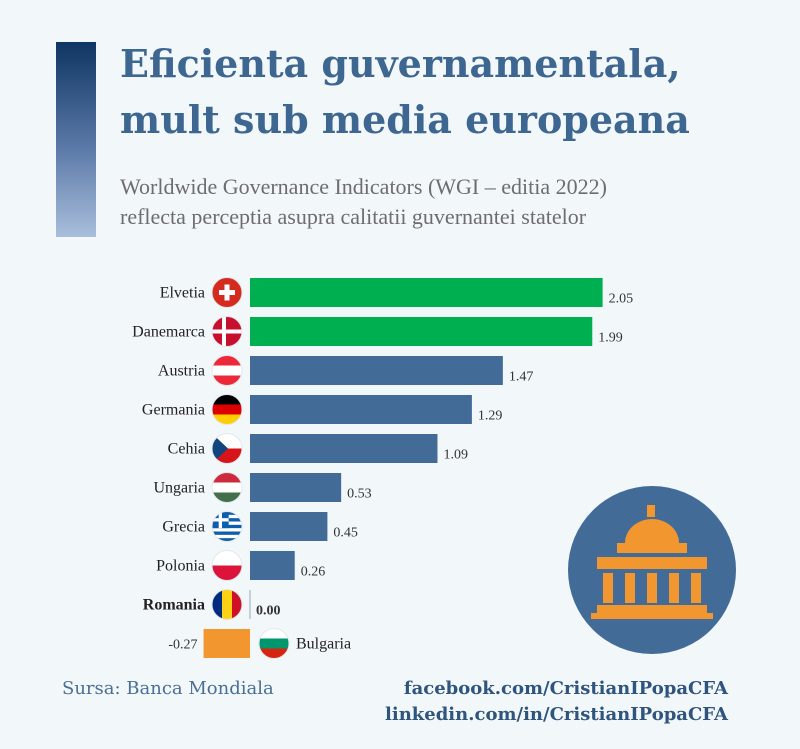  What do you see at coordinates (227, 487) in the screenshot?
I see `hungary-flag-icon` at bounding box center [227, 487].